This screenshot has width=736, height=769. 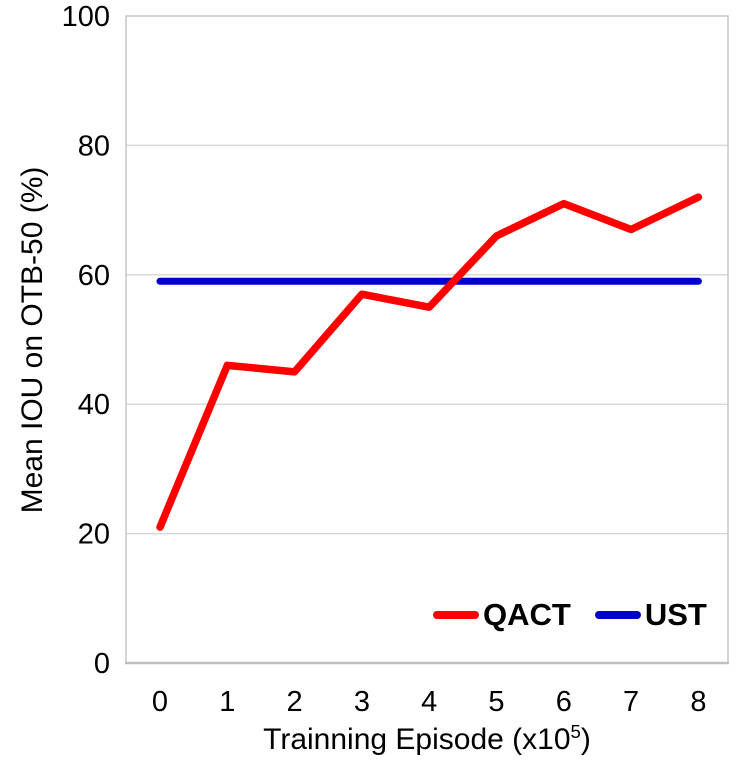 What do you see at coordinates (94, 146) in the screenshot?
I see `y-tick-label: 80` at bounding box center [94, 146].